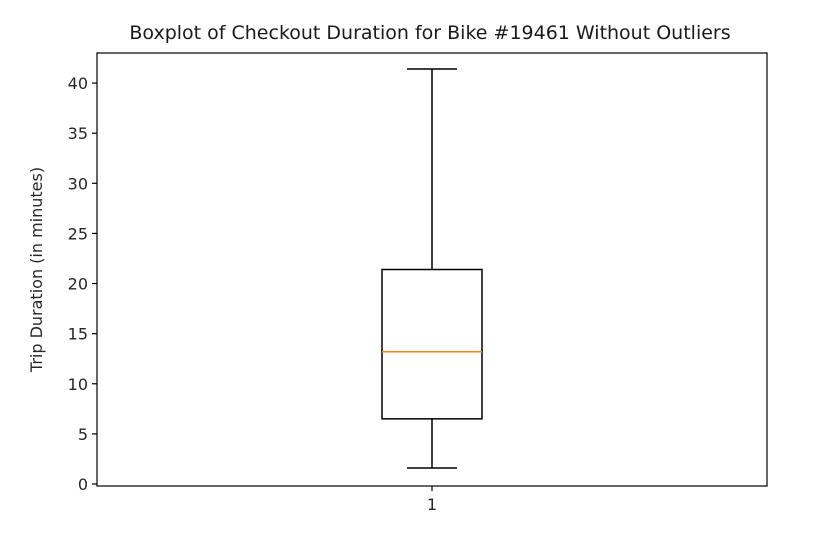  What do you see at coordinates (78, 334) in the screenshot?
I see `y-tick-label: 15` at bounding box center [78, 334].